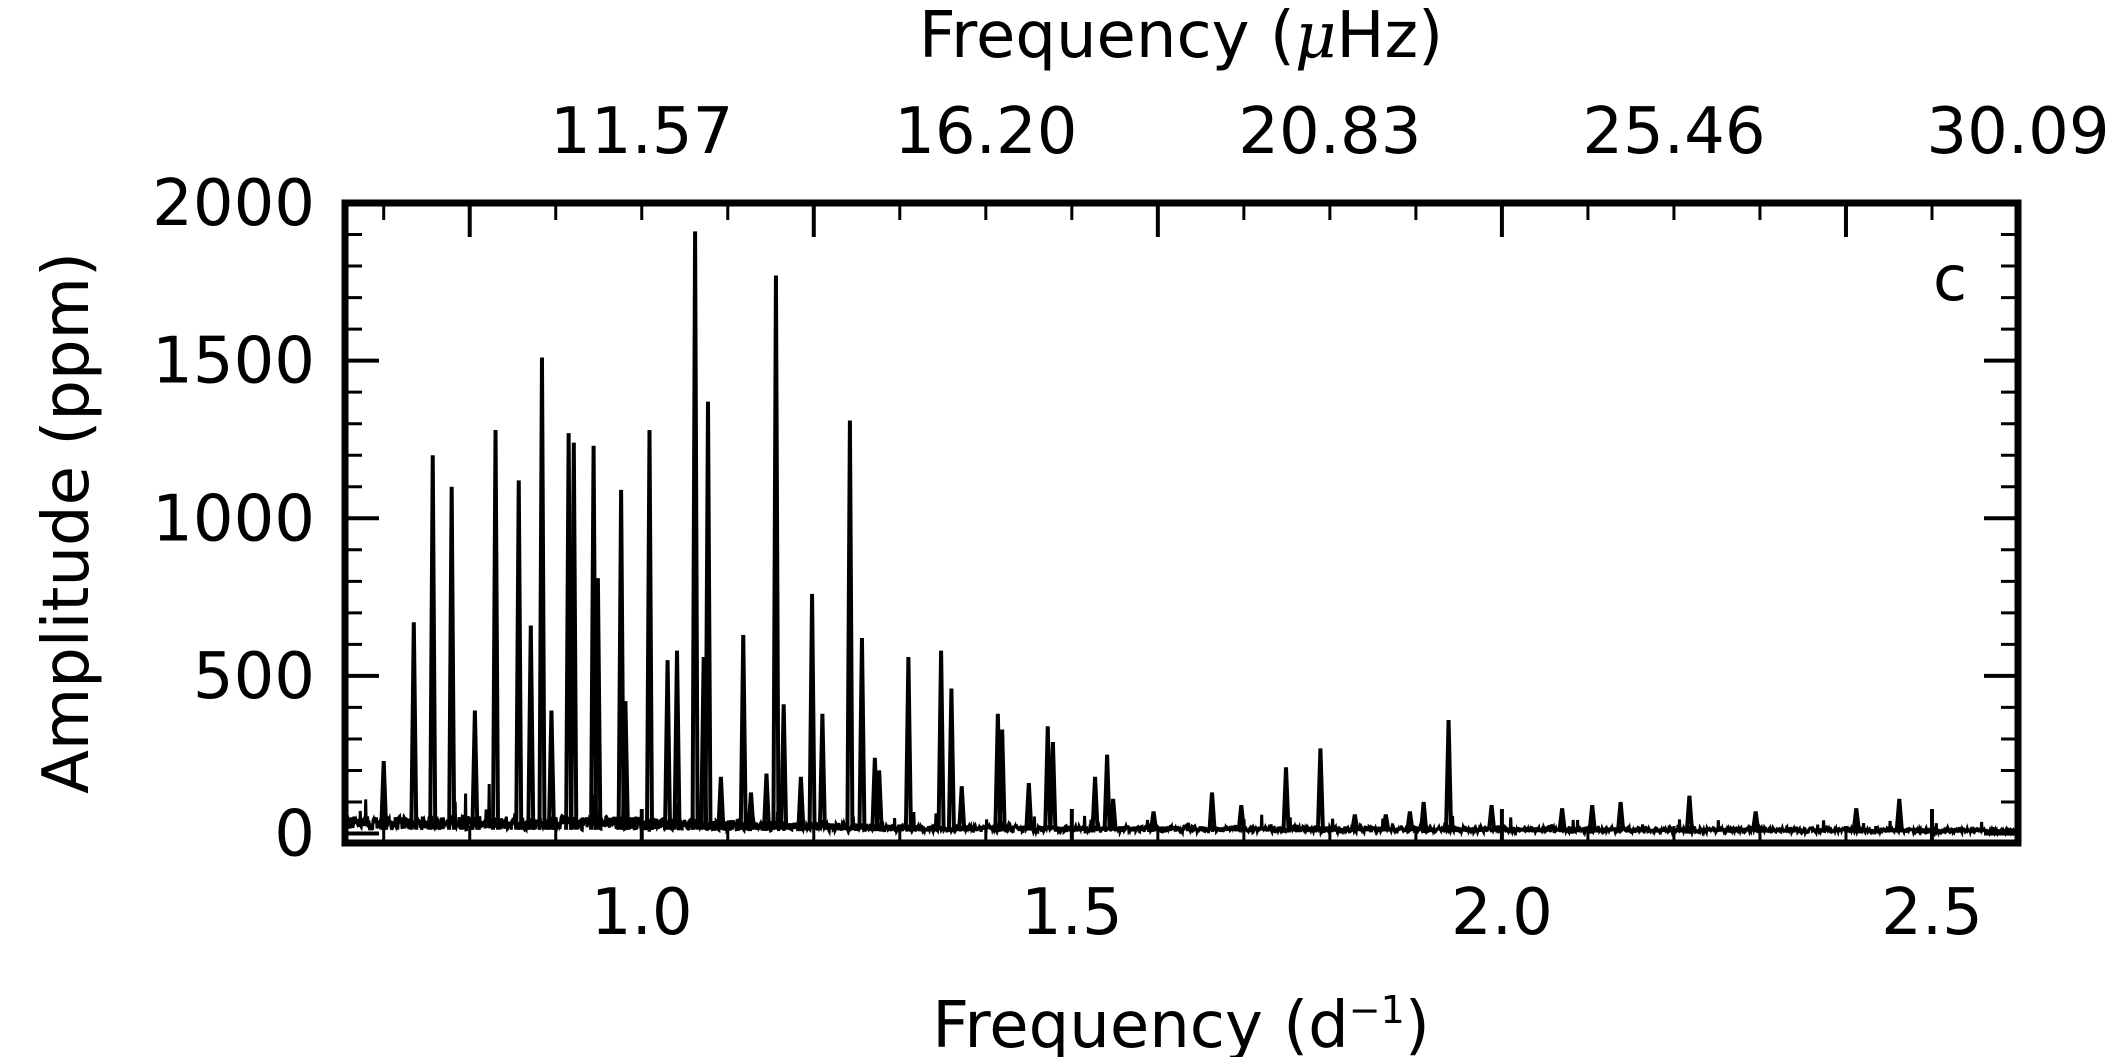 This screenshot has height=1057, width=2122. Describe the element at coordinates (1932, 913) in the screenshot. I see `x-tick-label: 2.5` at that location.